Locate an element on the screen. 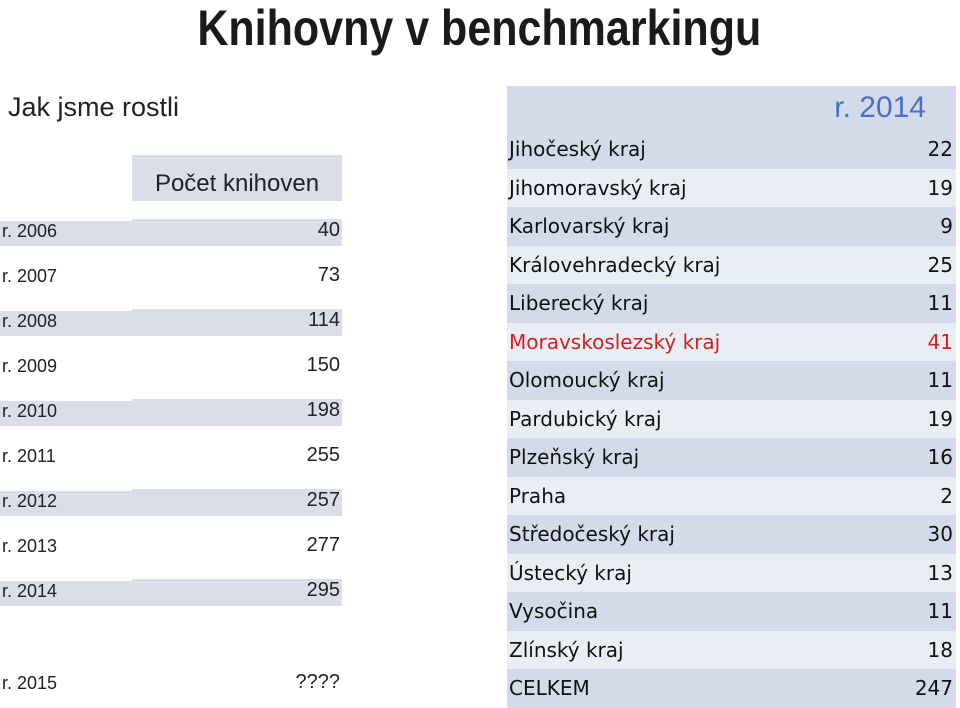 This screenshot has height=708, width=960. table-row: Liberecký kraj 11 is located at coordinates (731, 303).